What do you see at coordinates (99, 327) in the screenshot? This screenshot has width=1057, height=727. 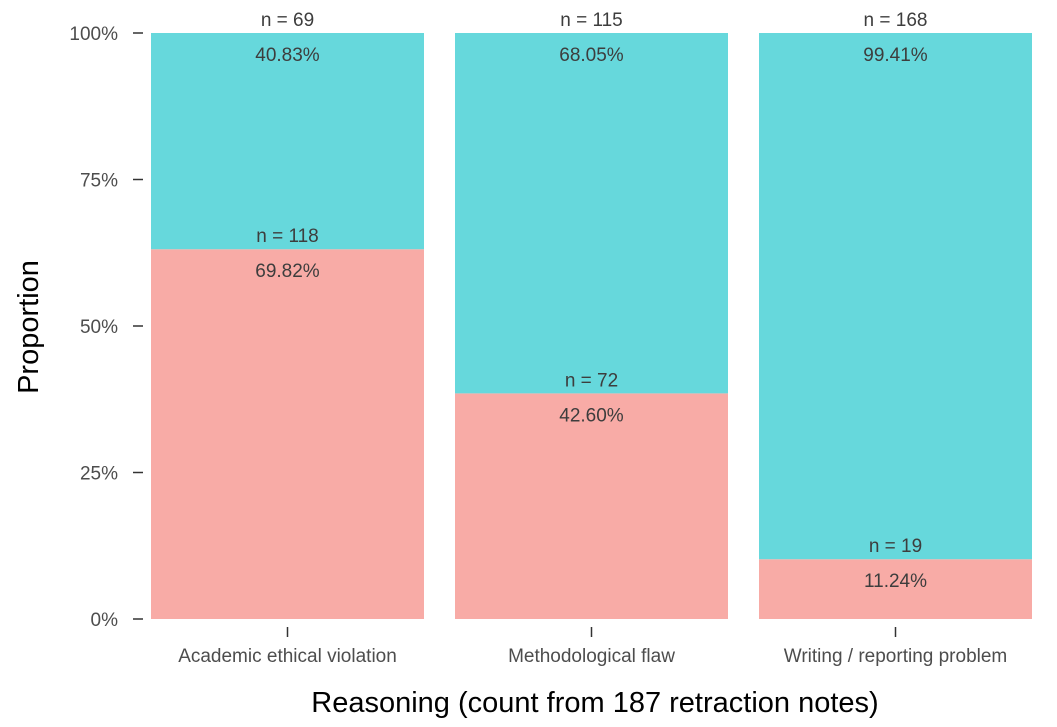 I see `y-tick-label: 50%` at bounding box center [99, 327].